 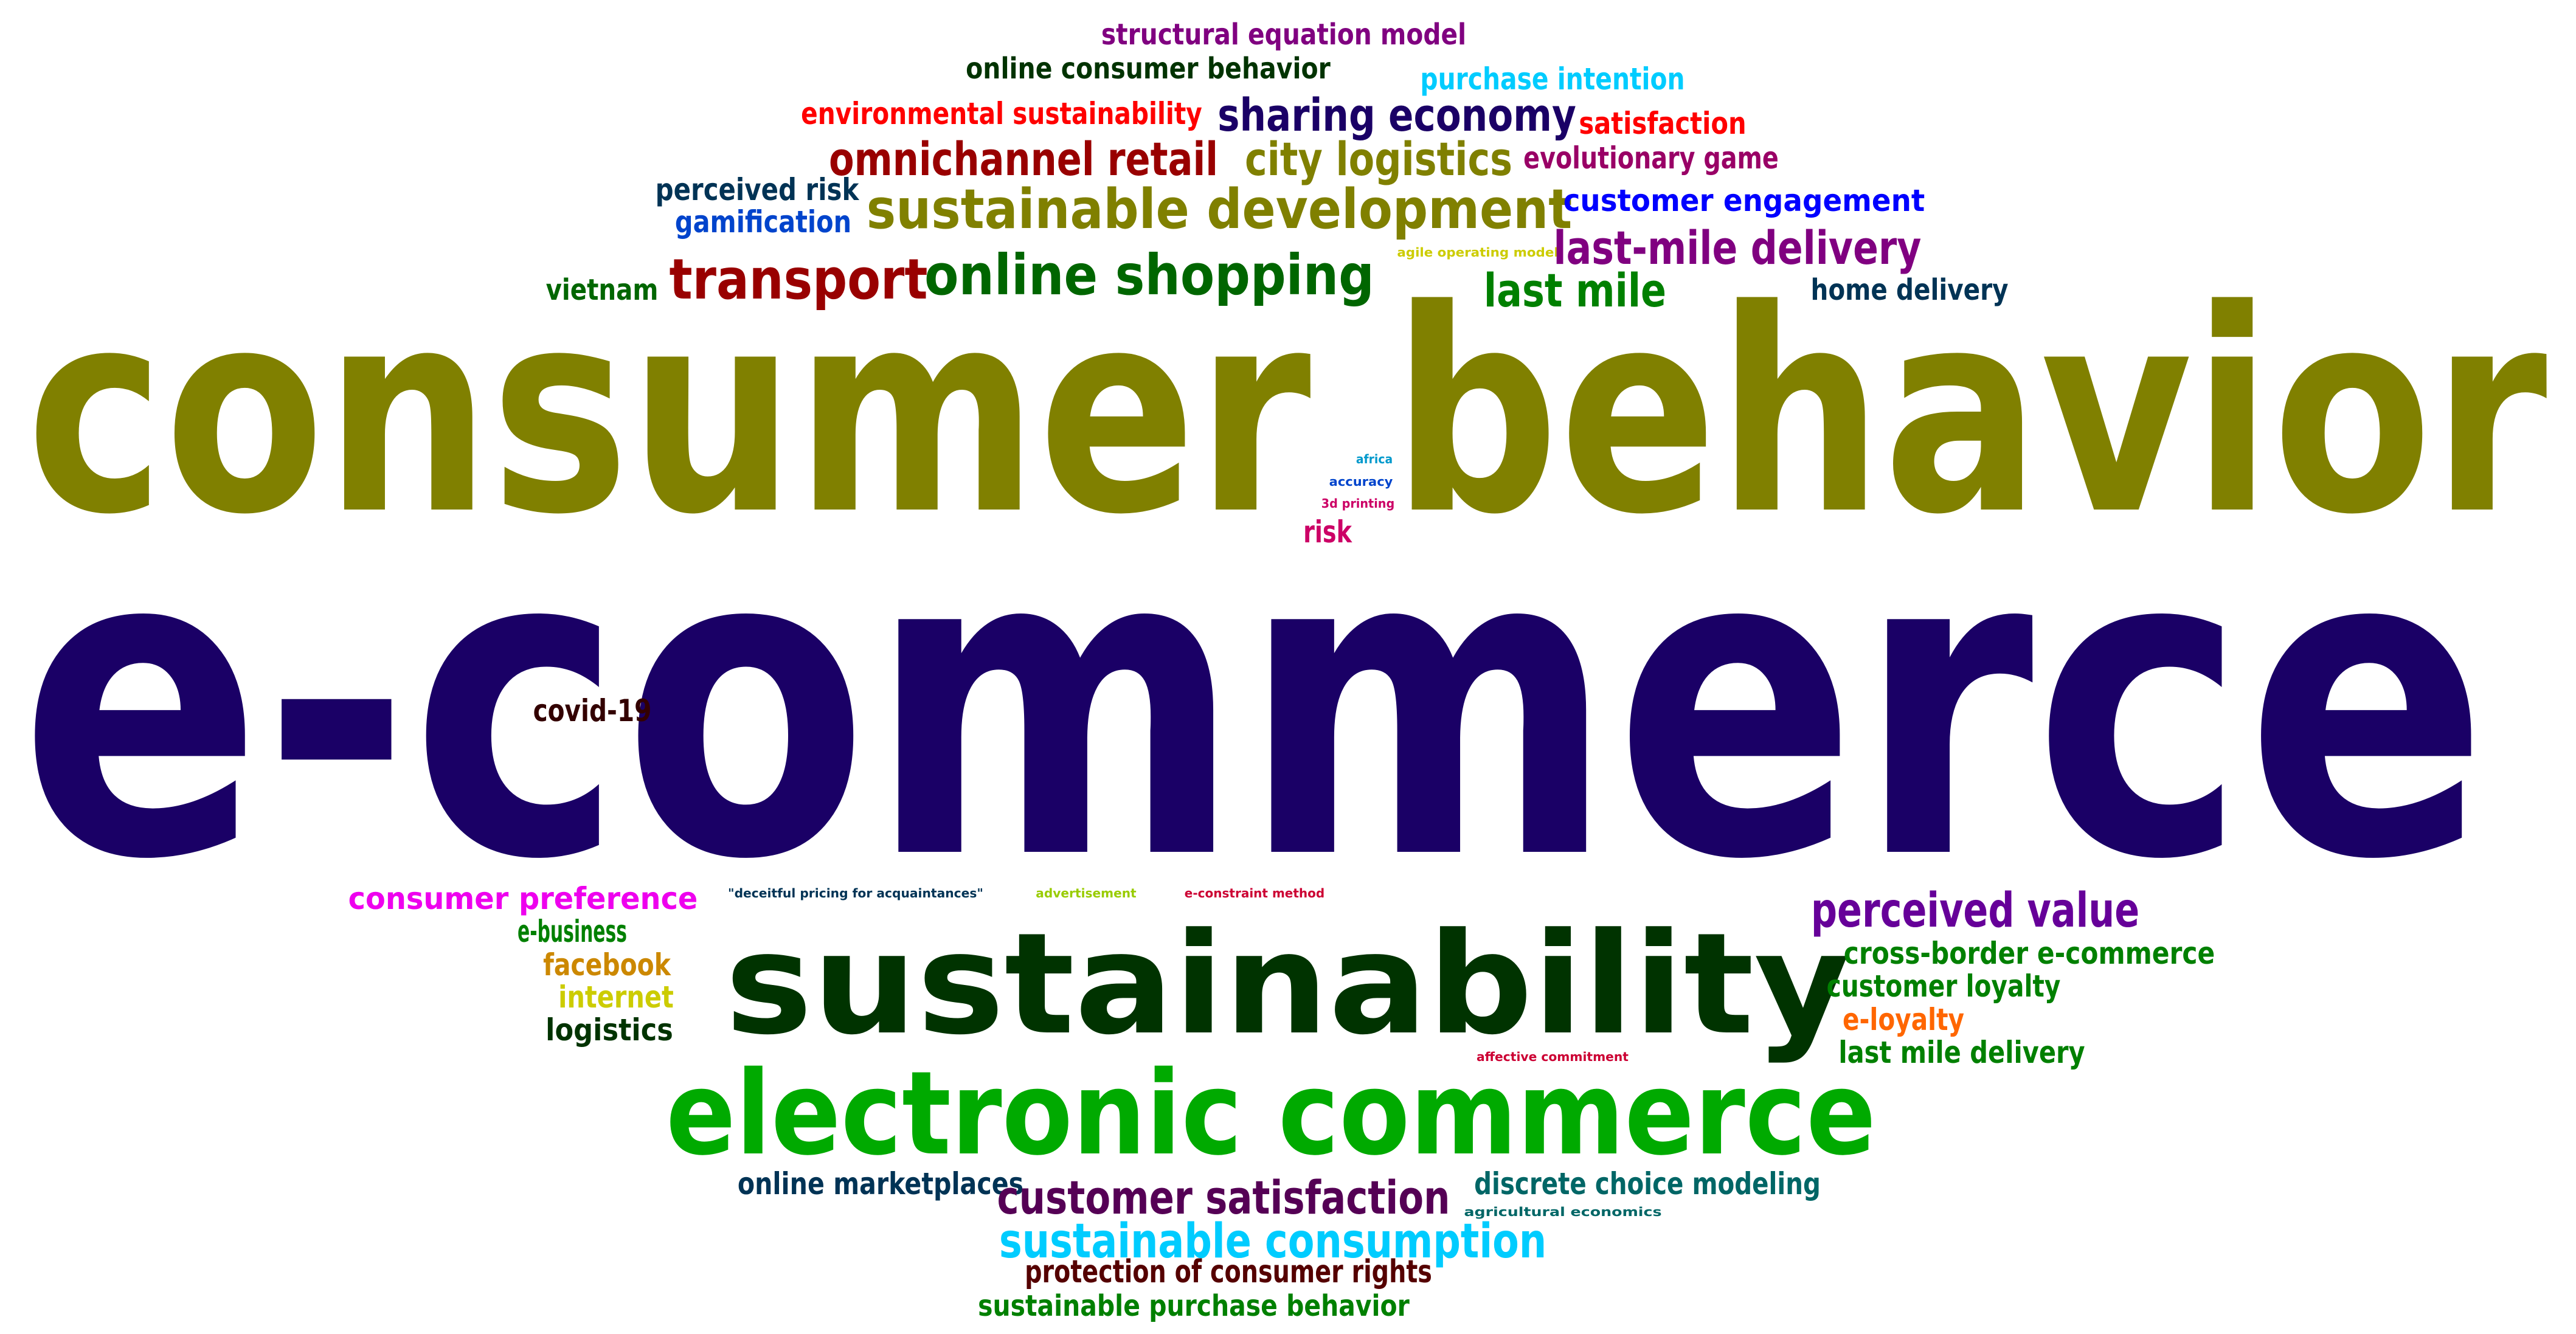 What do you see at coordinates (798, 279) in the screenshot?
I see `word-transport: transport` at bounding box center [798, 279].